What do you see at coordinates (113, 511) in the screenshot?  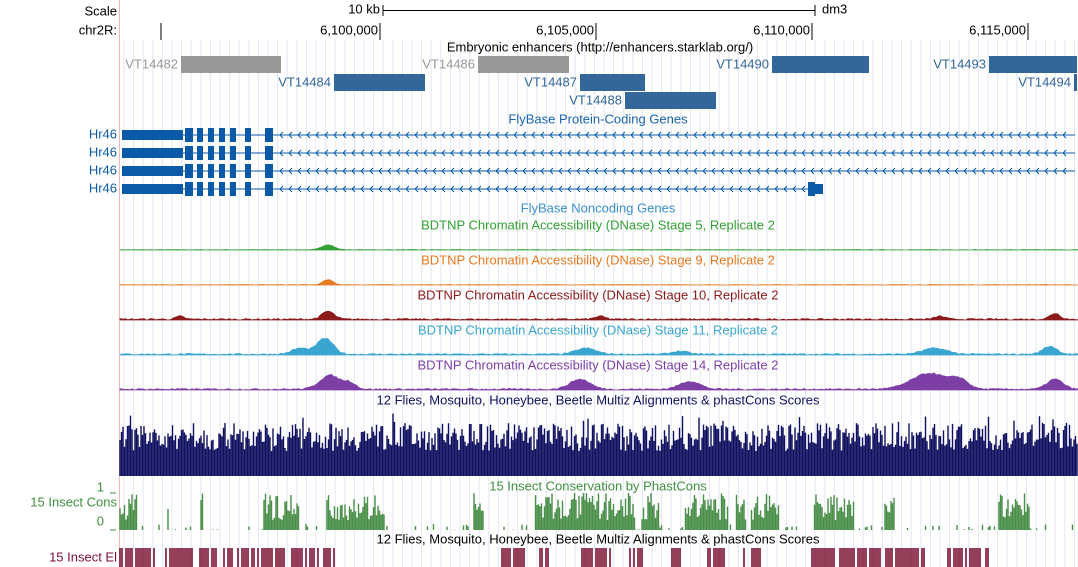 I see `axis-ticks` at bounding box center [113, 511].